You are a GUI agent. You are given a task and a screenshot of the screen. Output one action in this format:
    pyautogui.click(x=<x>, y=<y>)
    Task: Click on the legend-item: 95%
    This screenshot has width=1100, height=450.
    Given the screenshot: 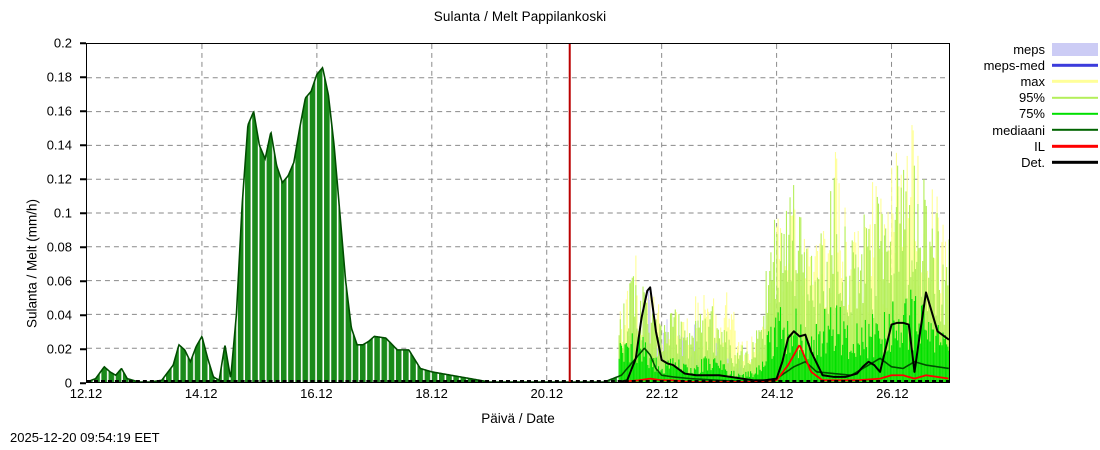 What is the action you would take?
    pyautogui.click(x=1030, y=98)
    